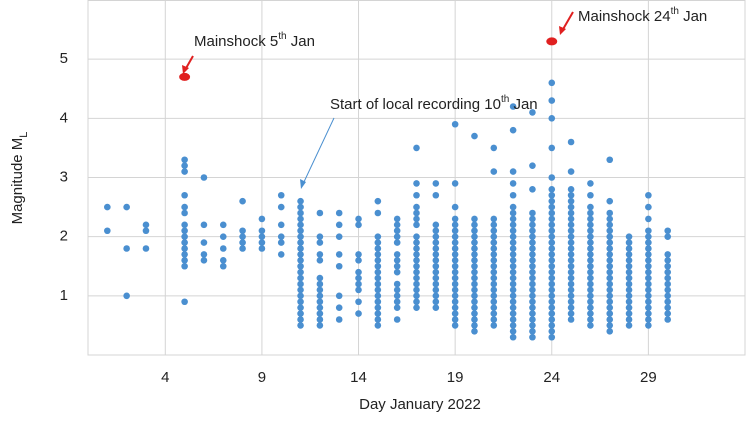 This screenshot has width=750, height=422. What do you see at coordinates (633, 20) in the screenshot?
I see `annotation: Mainshock 24th Jan` at bounding box center [633, 20].